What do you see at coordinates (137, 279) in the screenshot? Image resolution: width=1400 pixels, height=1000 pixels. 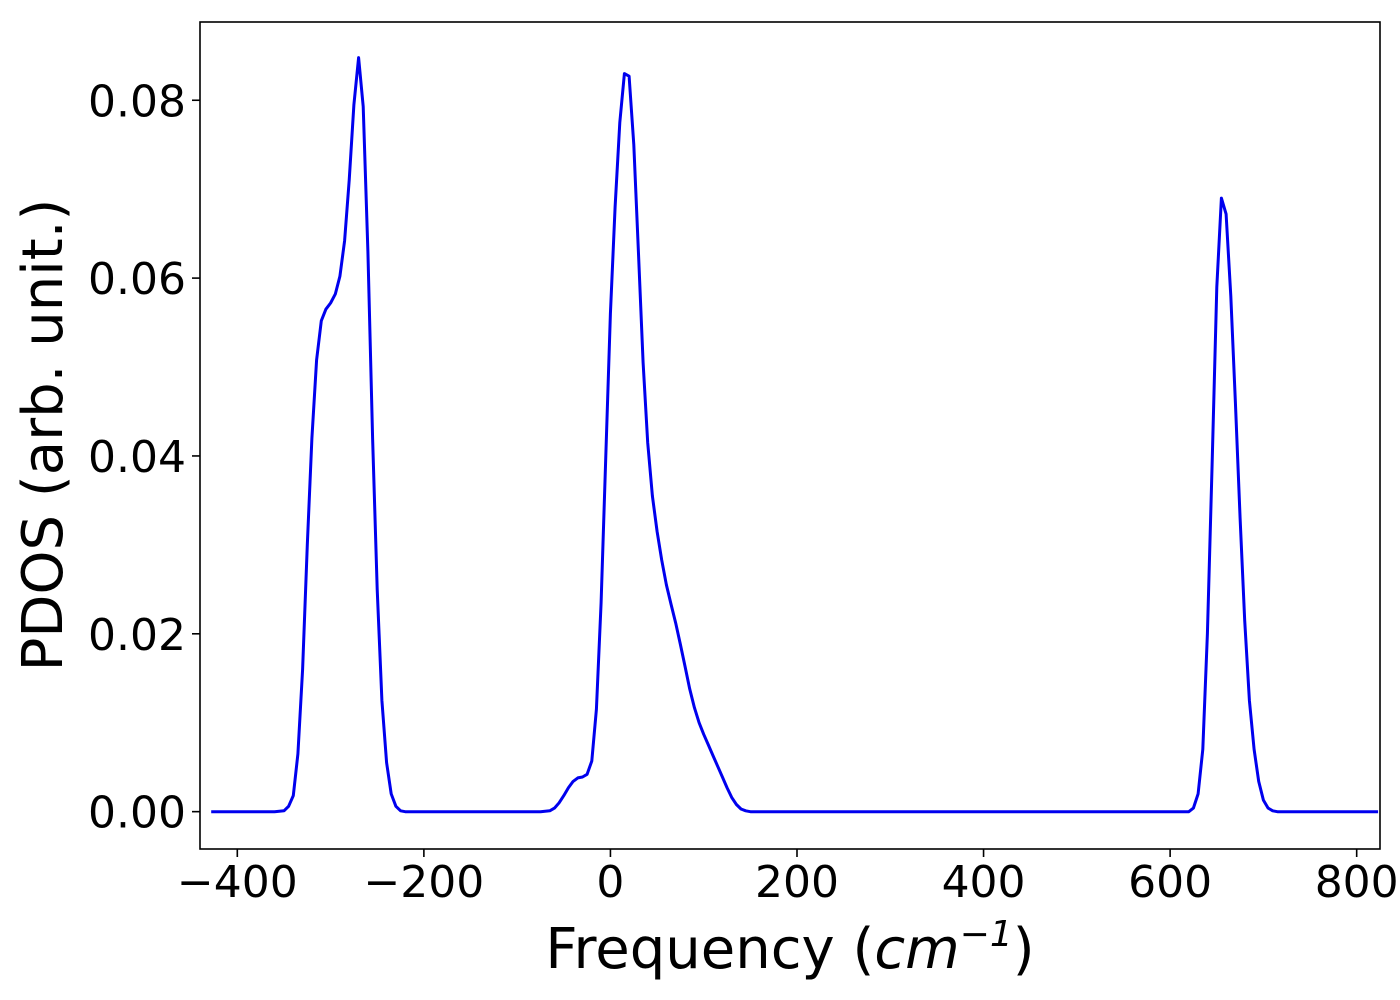 I see `y-tick-label: 0.06` at bounding box center [137, 279].